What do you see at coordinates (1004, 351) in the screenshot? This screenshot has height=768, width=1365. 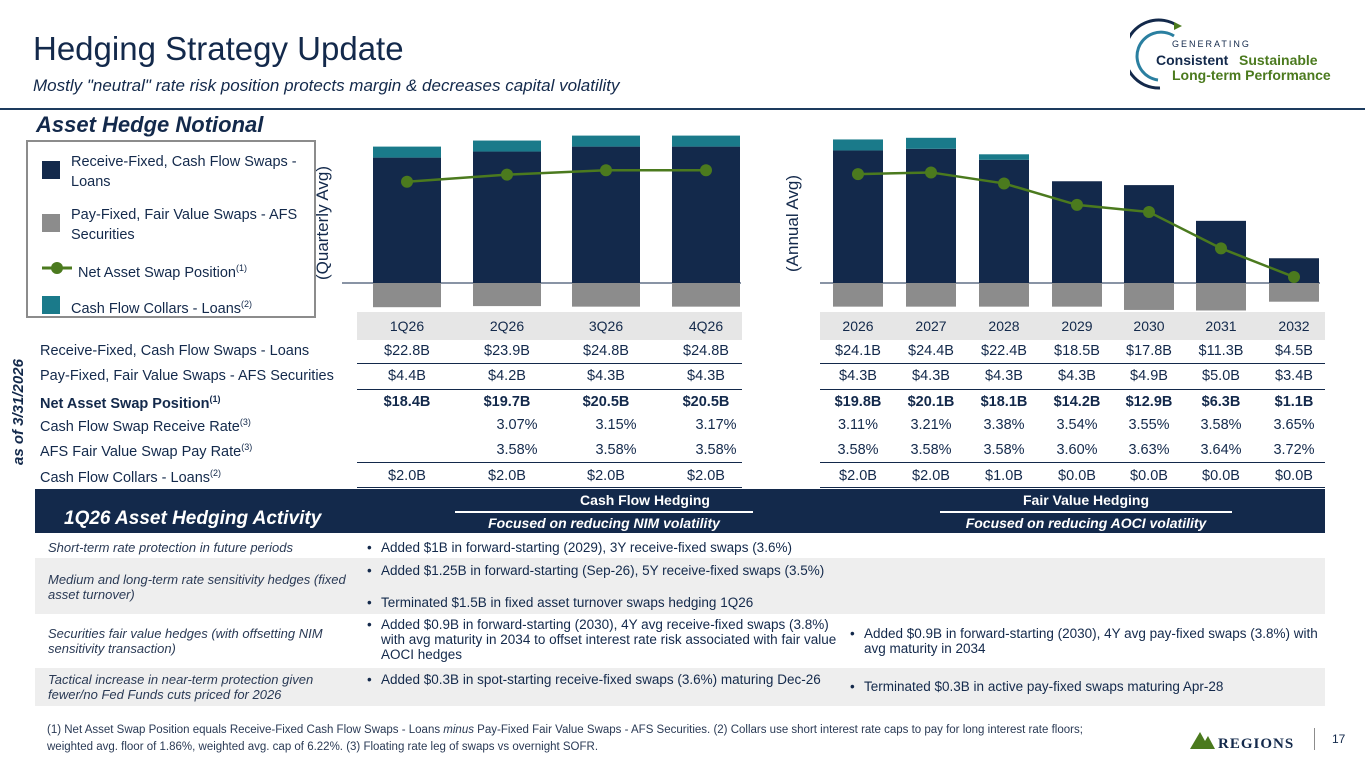 I see `table-cell: $22.4B` at bounding box center [1004, 351].